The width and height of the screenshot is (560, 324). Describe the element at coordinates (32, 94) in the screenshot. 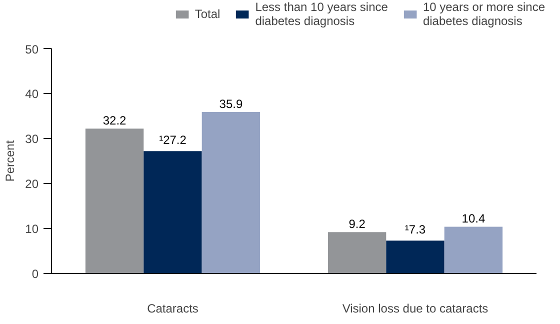

I see `y-tick-label: 40` at that location.